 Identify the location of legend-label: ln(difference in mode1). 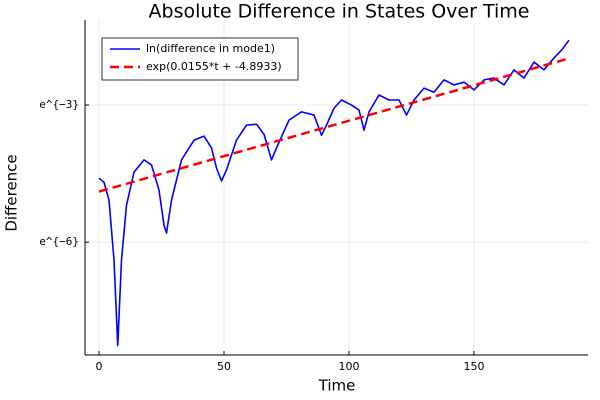
(210, 48).